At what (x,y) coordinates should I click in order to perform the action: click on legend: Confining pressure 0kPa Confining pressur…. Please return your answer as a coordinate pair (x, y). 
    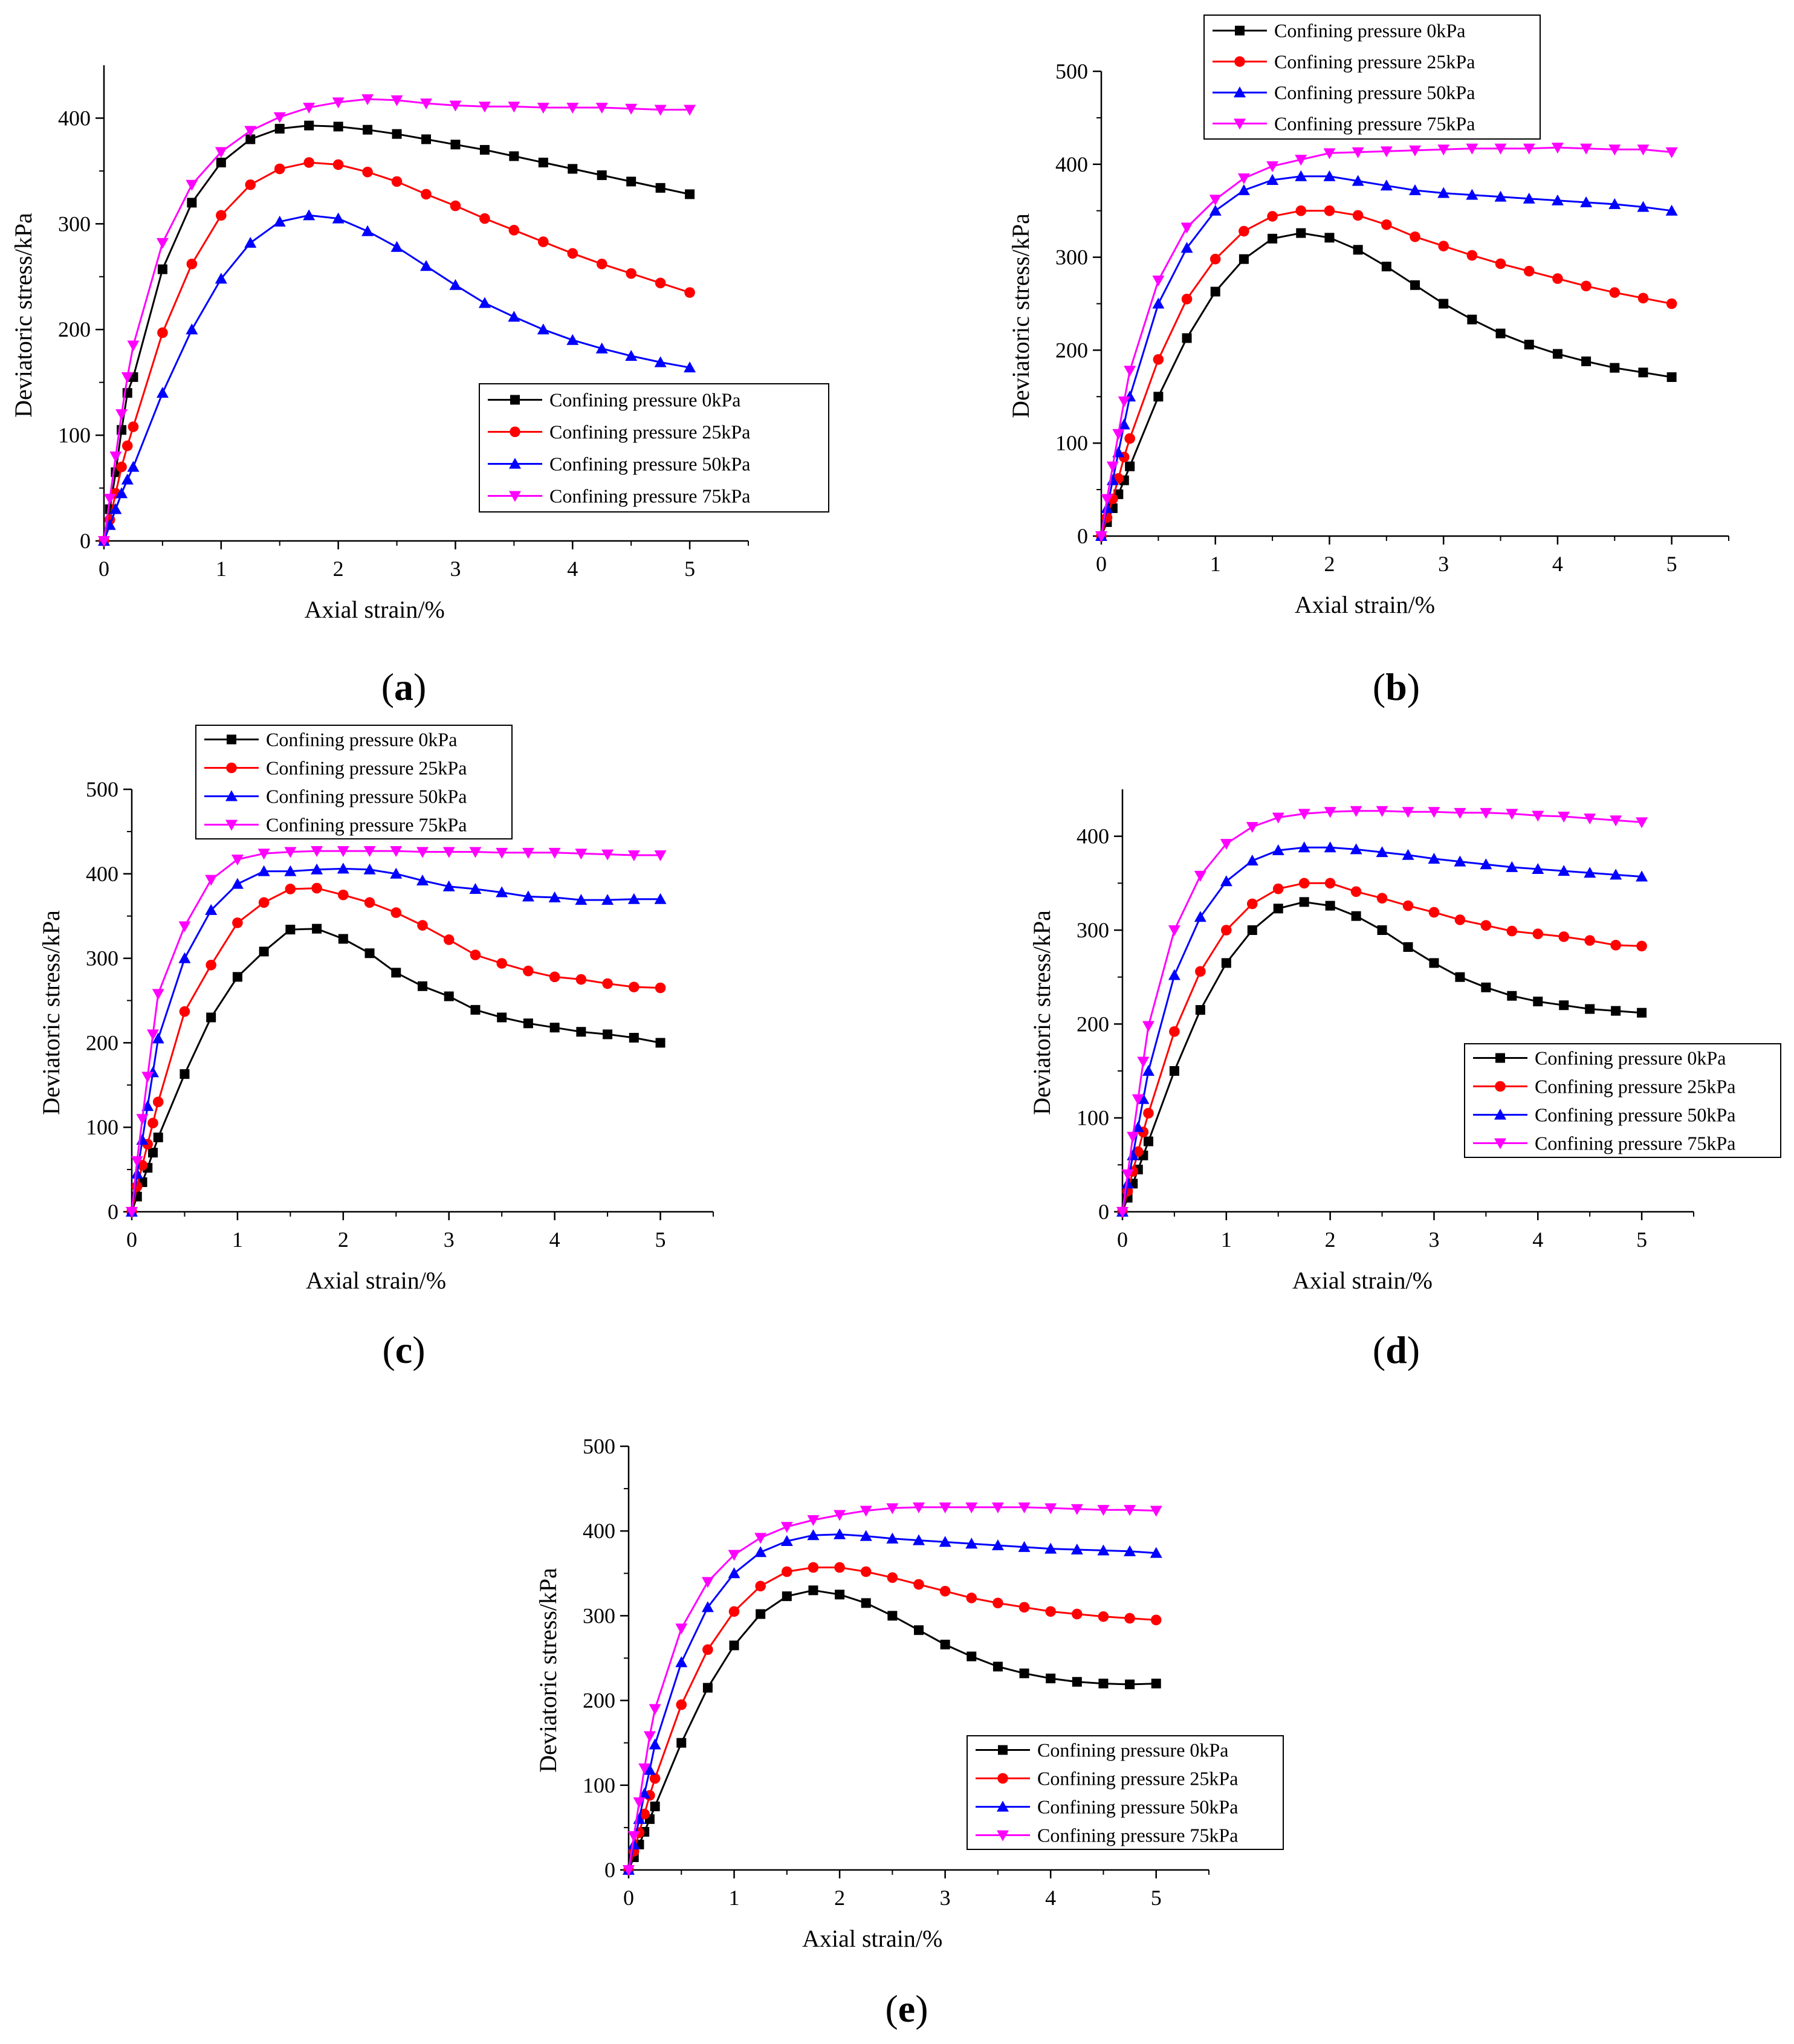
    Looking at the image, I should click on (1622, 1100).